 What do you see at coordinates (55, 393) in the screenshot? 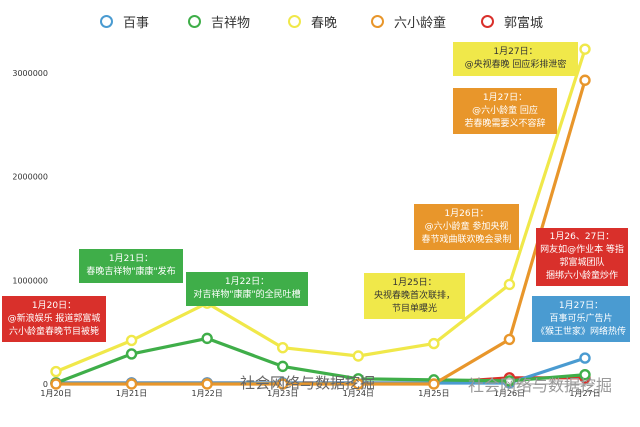
I see `x-tick-label: 1月20日` at bounding box center [55, 393].